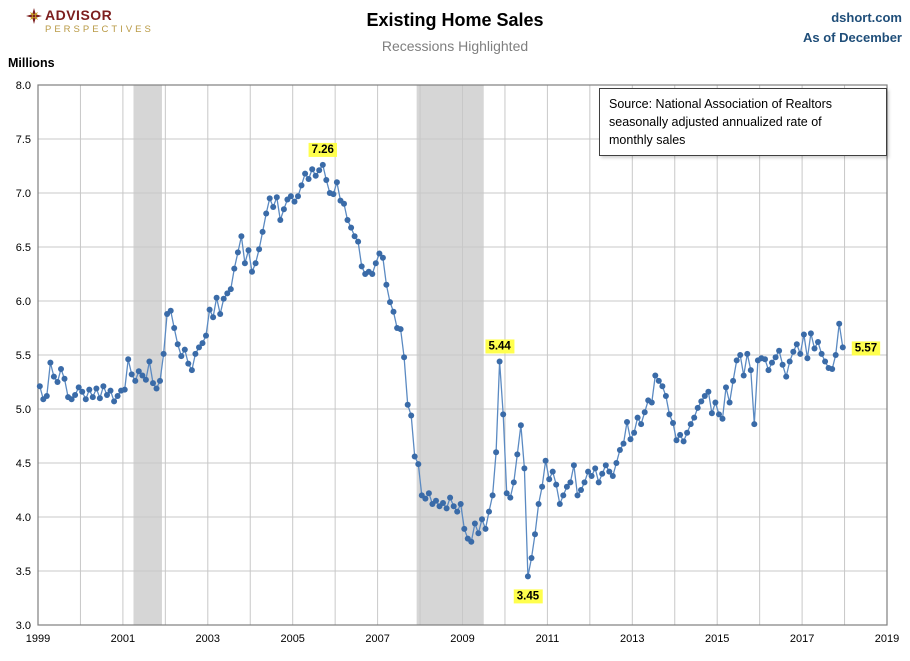 This screenshot has height=661, width=910. What do you see at coordinates (462, 639) in the screenshot?
I see `svg-text: 2009` at bounding box center [462, 639].